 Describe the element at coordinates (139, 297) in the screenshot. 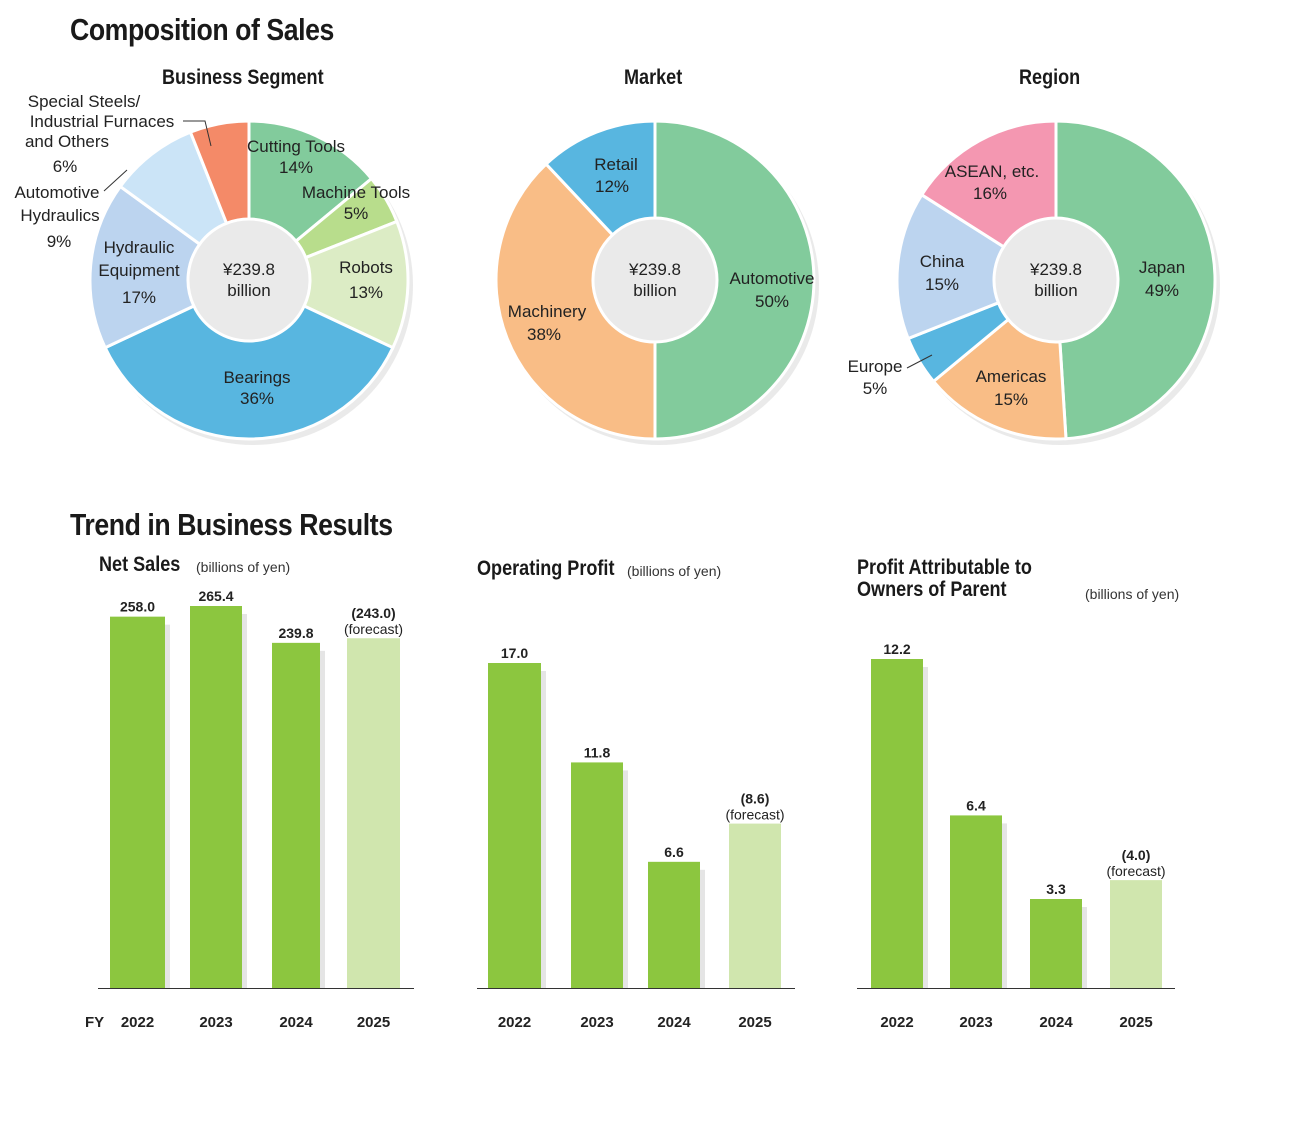

I see `slice-label-hydraulic-equipment-pct: 17%` at that location.